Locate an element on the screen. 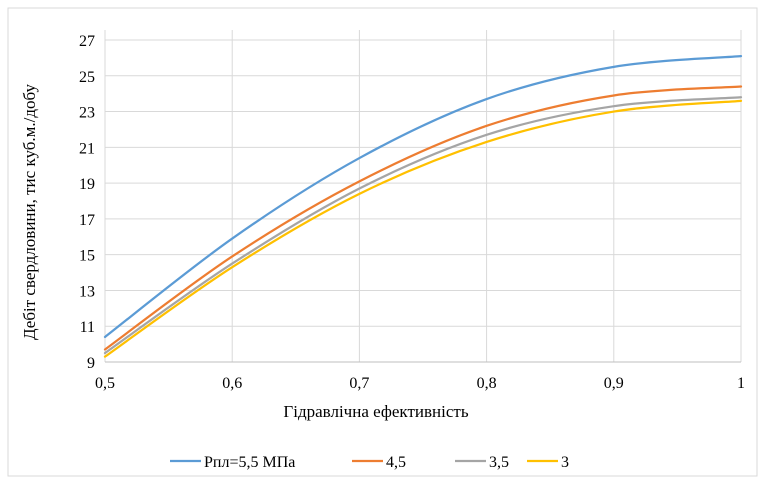  legend-label-1: 4,5 is located at coordinates (396, 462).